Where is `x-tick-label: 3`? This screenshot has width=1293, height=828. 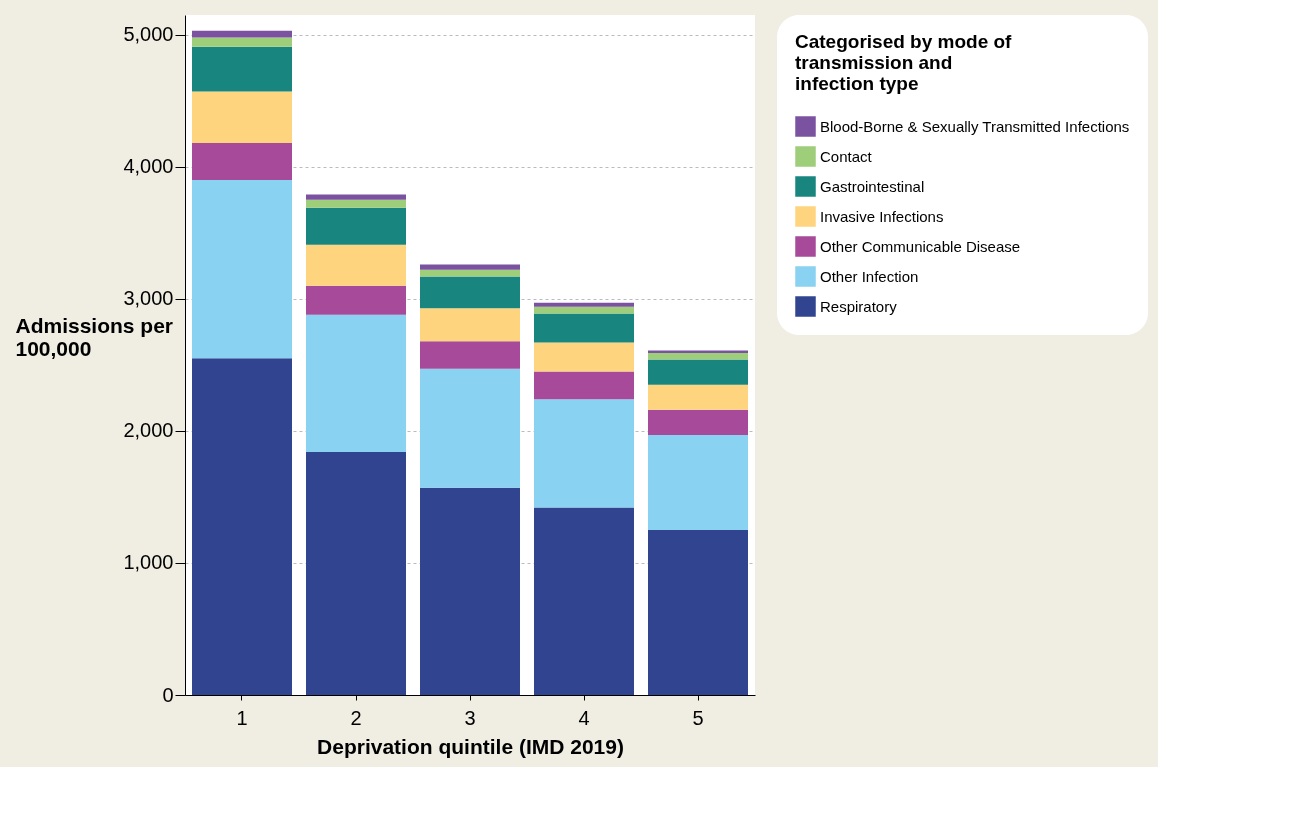 x-tick-label: 3 is located at coordinates (470, 717).